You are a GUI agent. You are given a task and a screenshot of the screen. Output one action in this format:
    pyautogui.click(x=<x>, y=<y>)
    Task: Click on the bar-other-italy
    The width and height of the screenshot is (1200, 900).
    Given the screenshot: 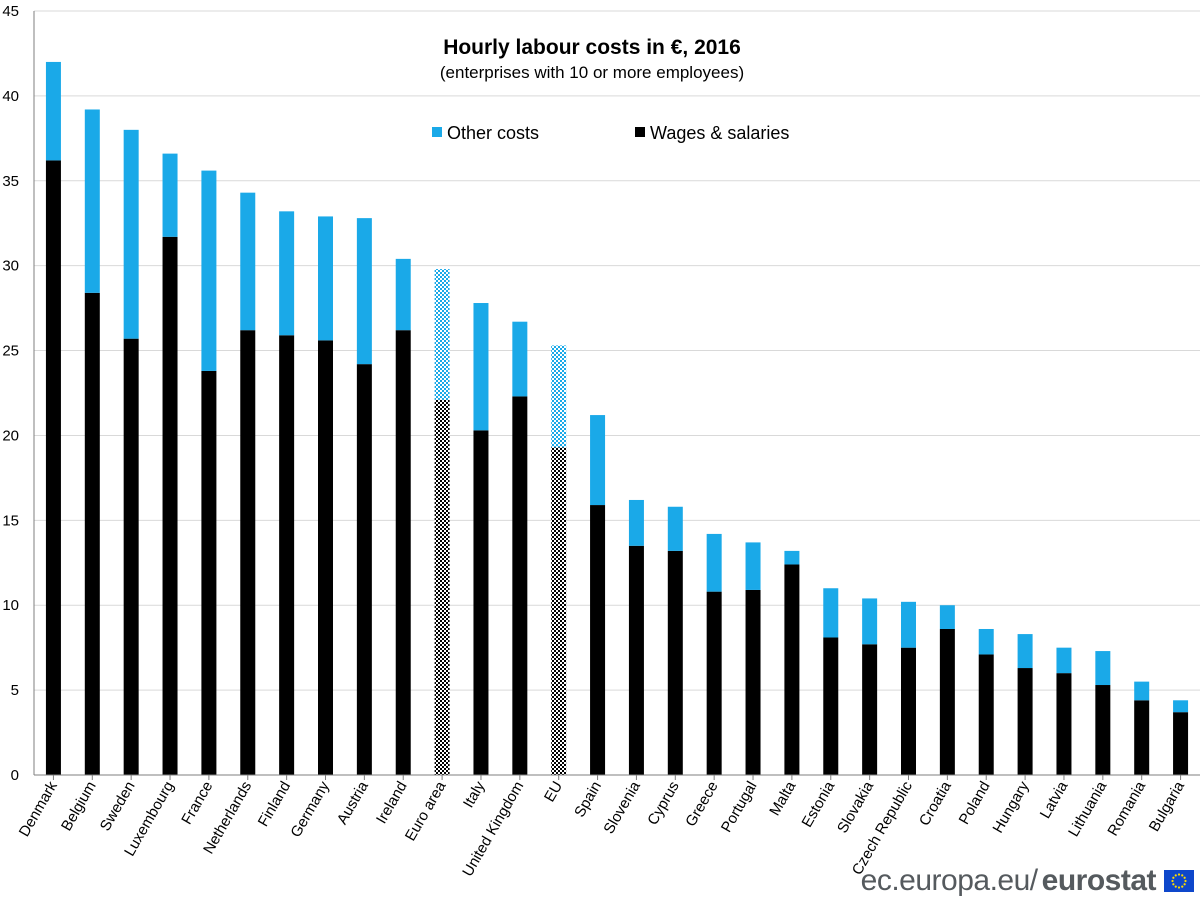 What is the action you would take?
    pyautogui.click(x=481, y=367)
    